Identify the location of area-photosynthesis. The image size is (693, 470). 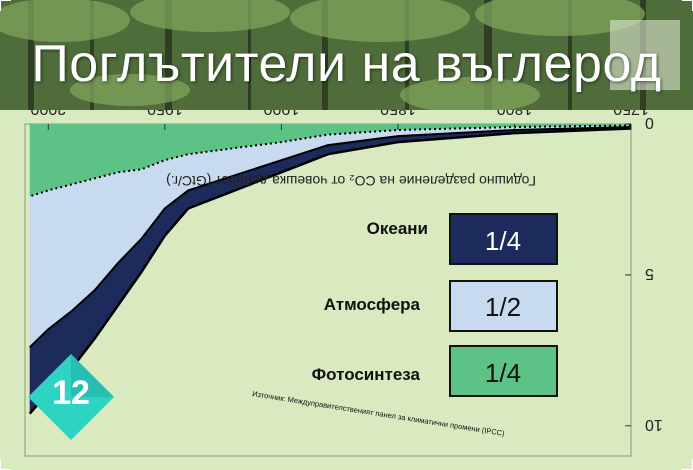
(330, 160).